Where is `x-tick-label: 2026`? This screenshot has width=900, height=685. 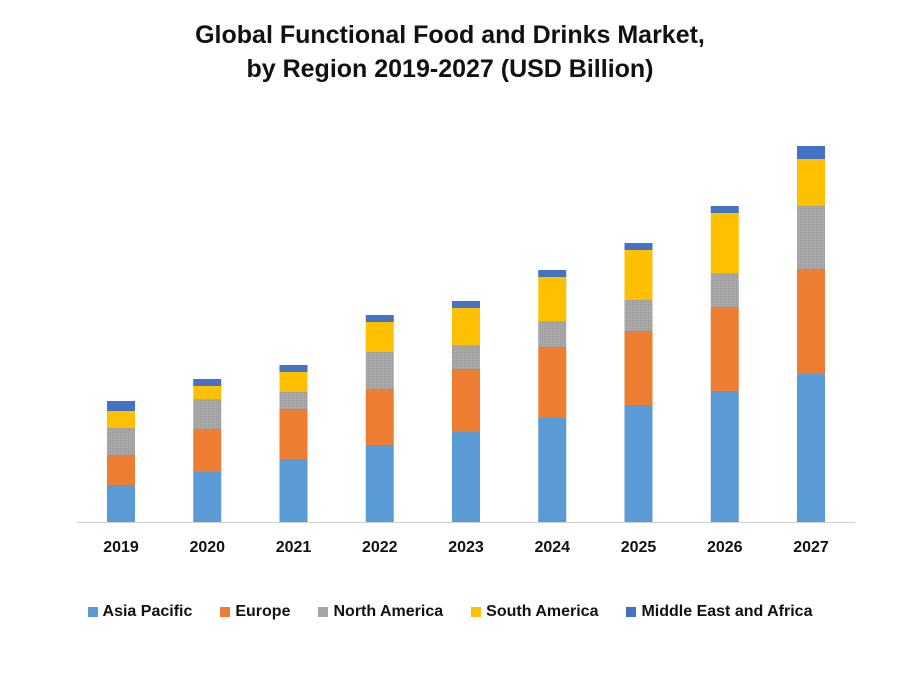
x-tick-label: 2026 is located at coordinates (725, 547).